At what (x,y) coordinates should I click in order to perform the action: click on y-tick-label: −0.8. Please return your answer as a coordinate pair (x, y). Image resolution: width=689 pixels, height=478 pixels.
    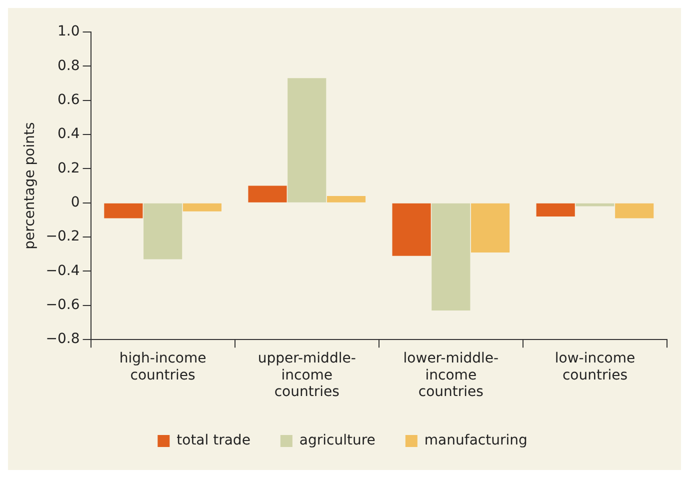
    Looking at the image, I should click on (63, 339).